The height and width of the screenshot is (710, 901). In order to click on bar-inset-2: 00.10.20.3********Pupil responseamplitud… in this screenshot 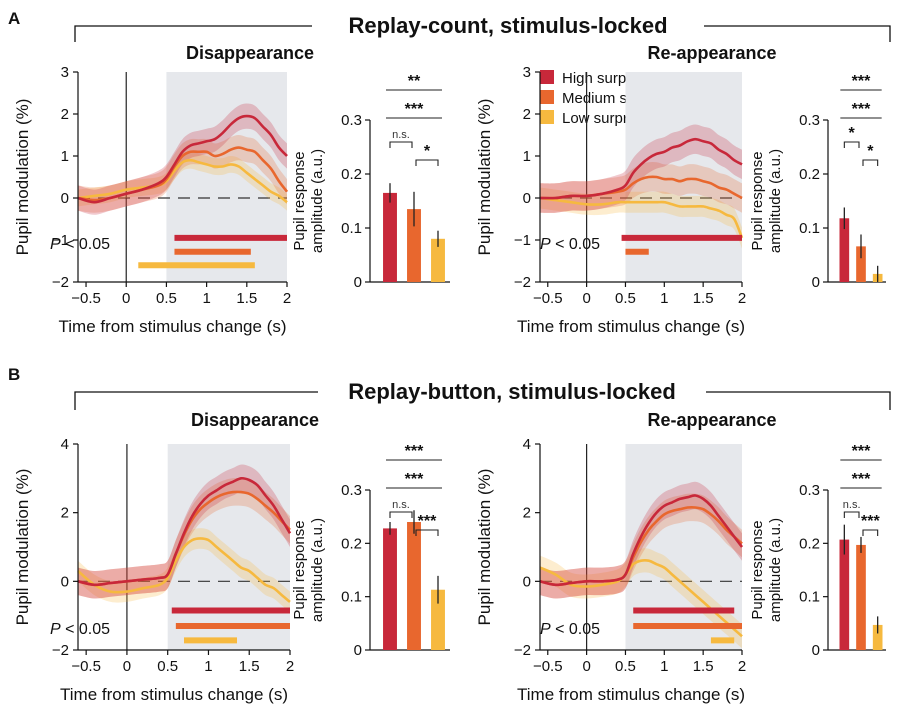, I will do `click(817, 182)`.